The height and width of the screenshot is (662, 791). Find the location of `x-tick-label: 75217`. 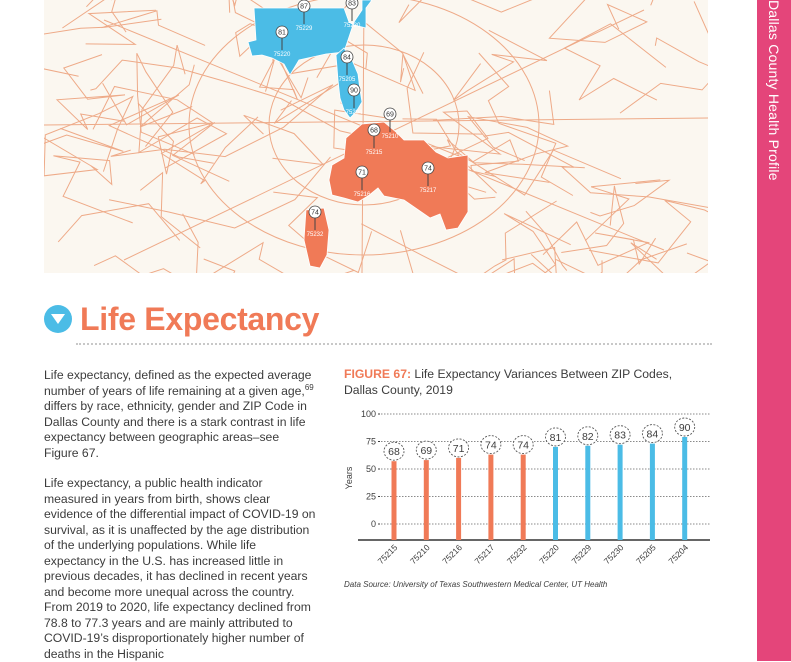

x-tick-label: 75217 is located at coordinates (485, 554).